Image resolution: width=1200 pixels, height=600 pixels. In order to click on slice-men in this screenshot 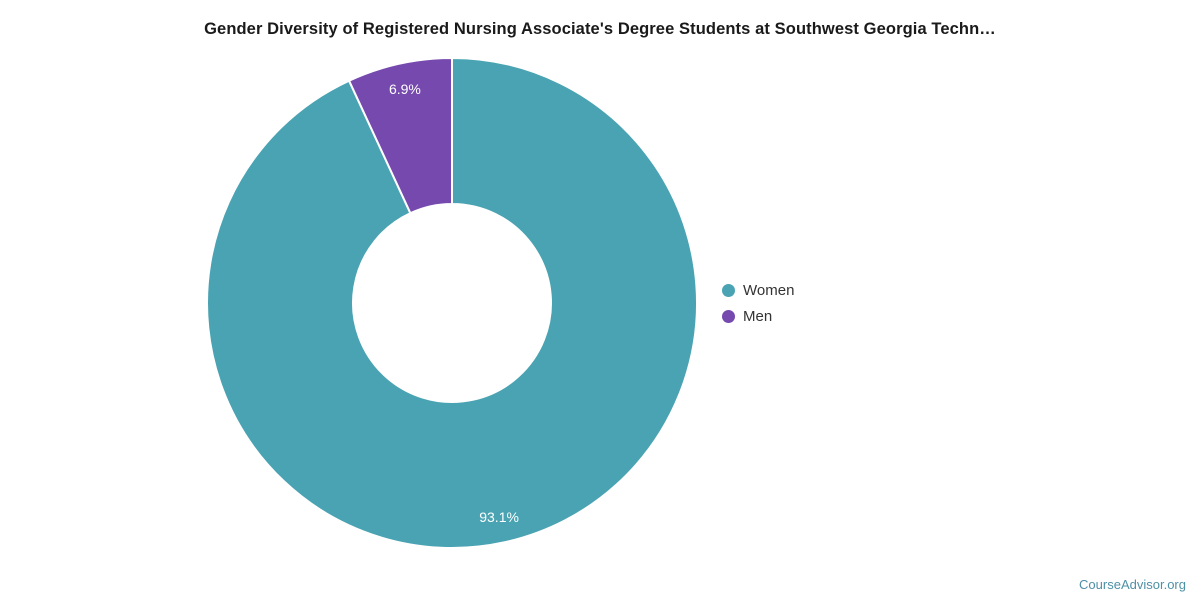, I will do `click(400, 136)`.